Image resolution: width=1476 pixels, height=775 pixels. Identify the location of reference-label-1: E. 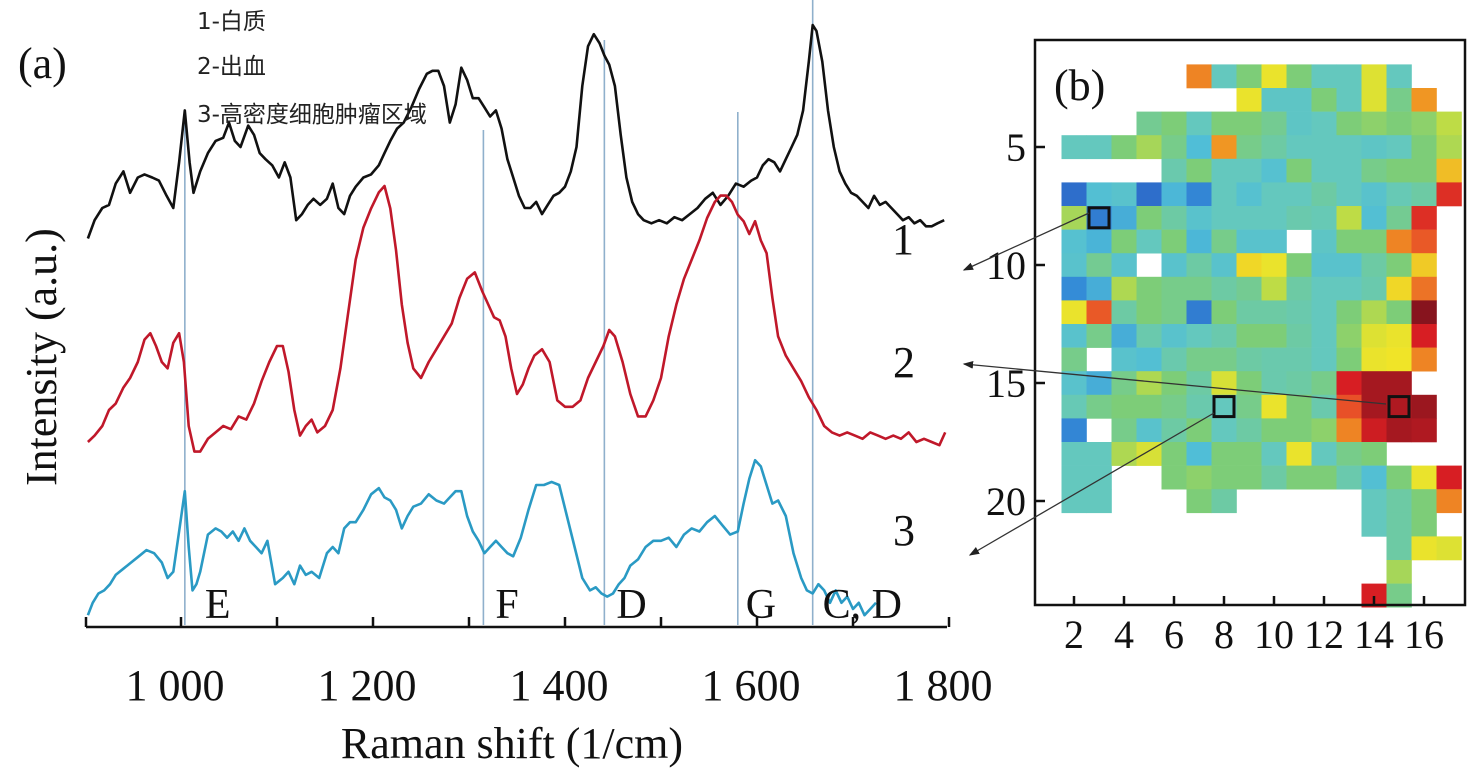
(218, 605).